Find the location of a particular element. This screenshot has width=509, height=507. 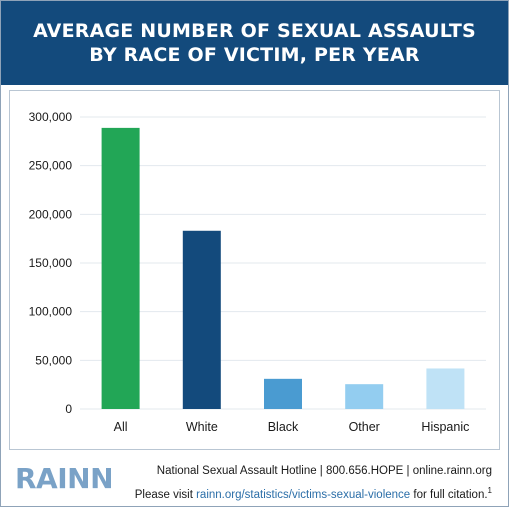

chart-title-line-2: BY RACE OF VICTIM, PER YEAR is located at coordinates (254, 55).